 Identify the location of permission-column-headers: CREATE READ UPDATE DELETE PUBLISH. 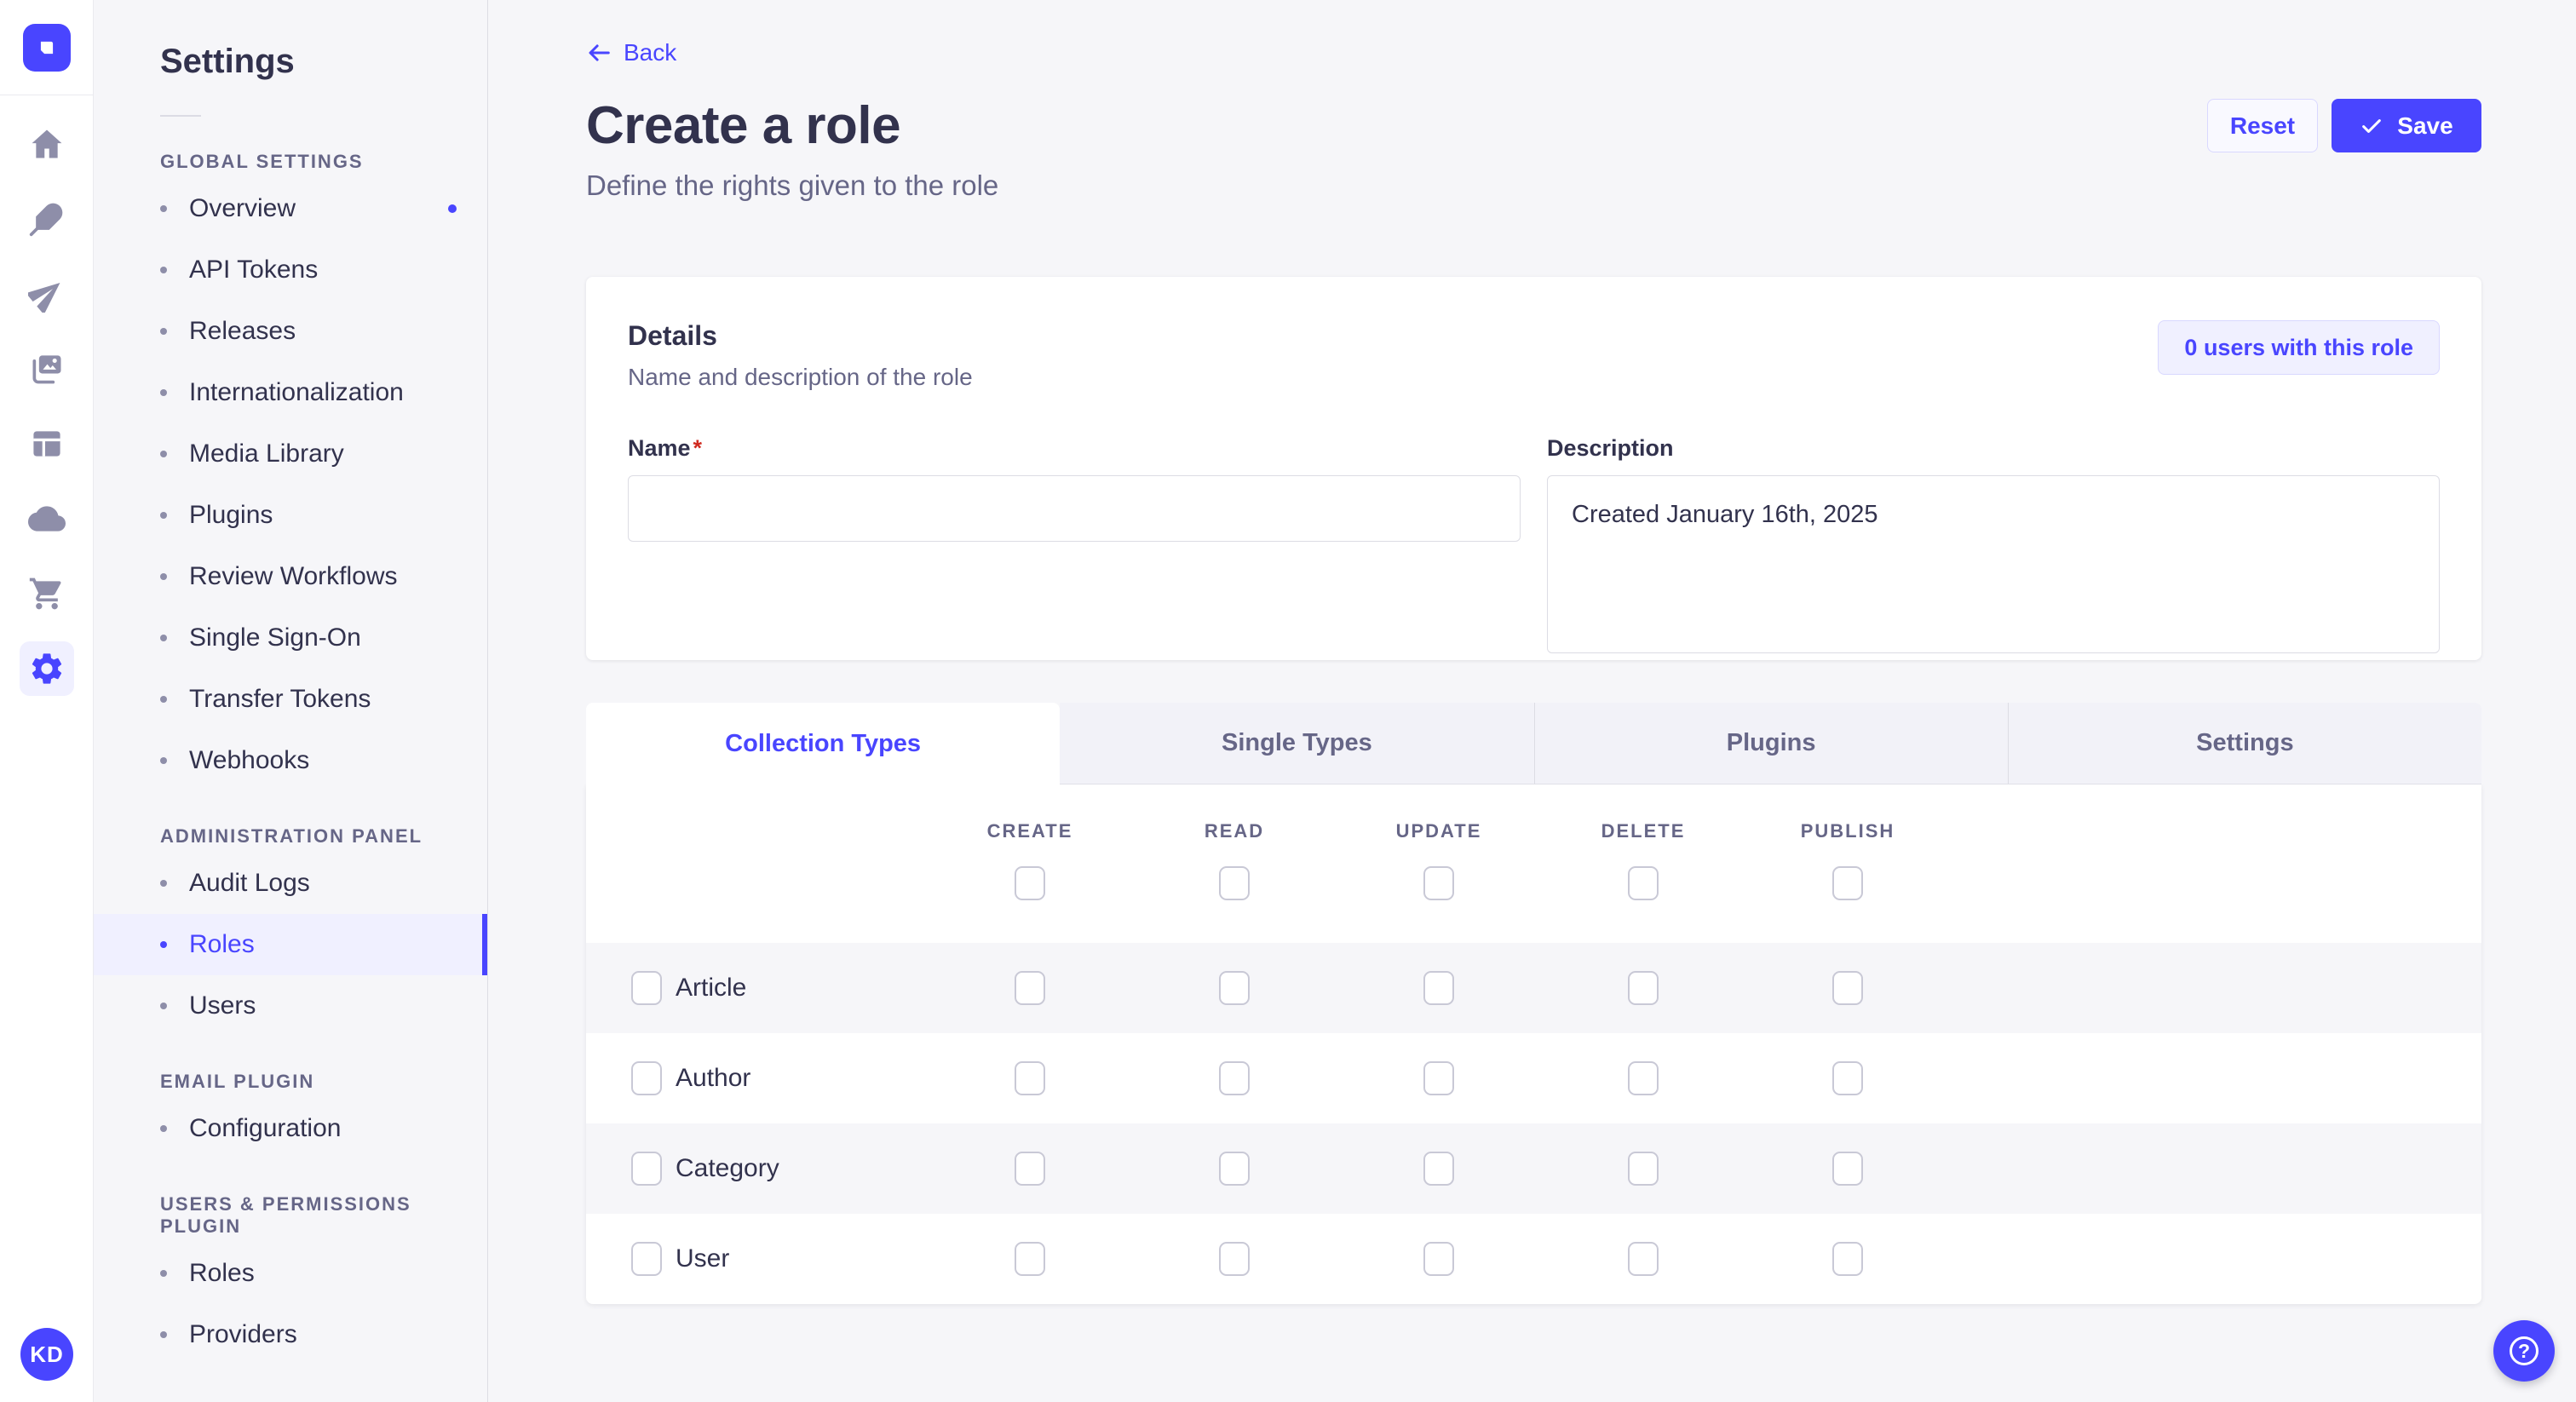
(1534, 813).